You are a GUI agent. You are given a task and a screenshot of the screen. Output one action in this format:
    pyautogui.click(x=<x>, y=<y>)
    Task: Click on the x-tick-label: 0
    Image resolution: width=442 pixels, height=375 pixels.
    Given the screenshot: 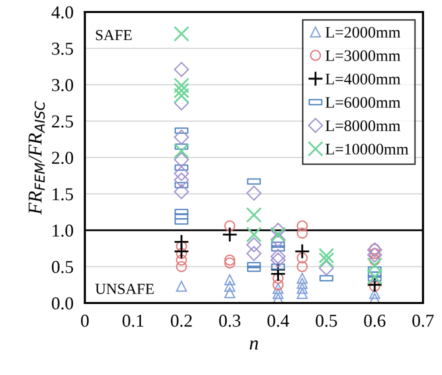 What is the action you would take?
    pyautogui.click(x=85, y=320)
    